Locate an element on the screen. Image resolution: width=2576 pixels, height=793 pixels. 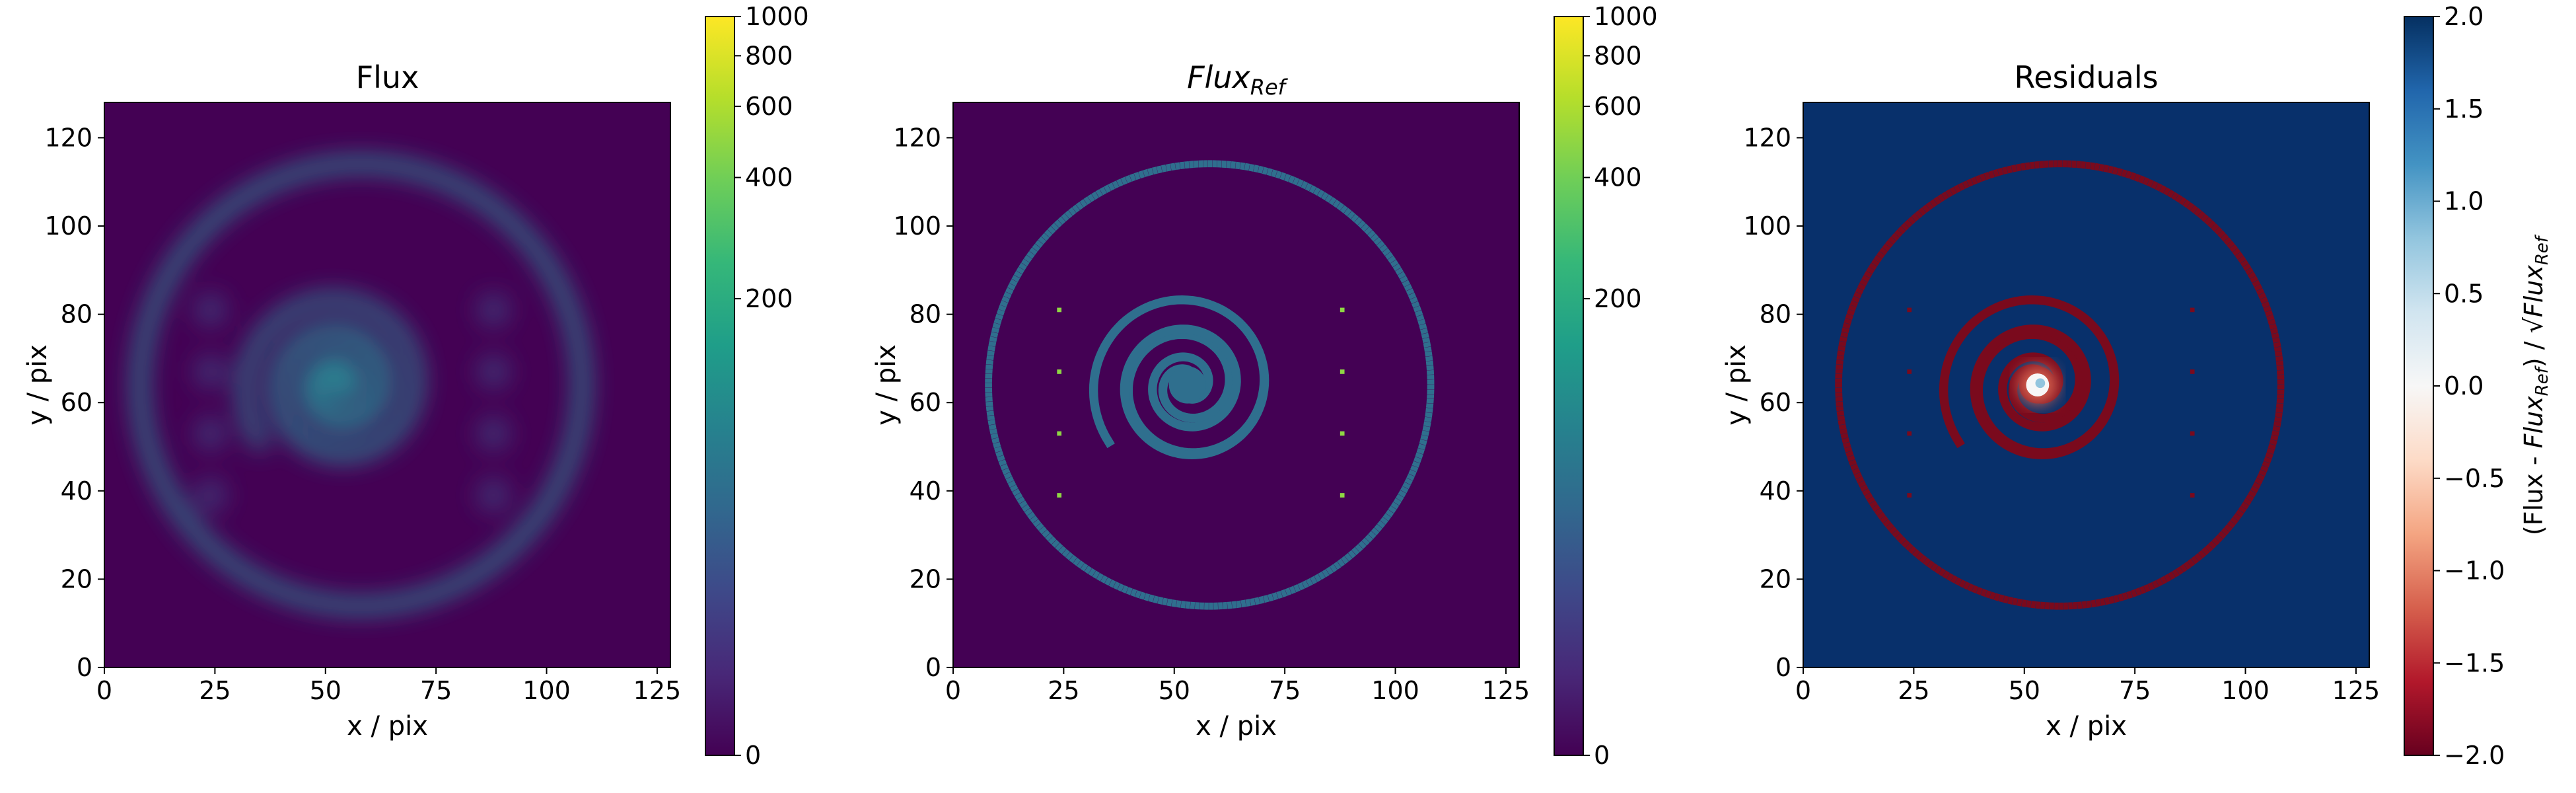
panel-title: FluxRef is located at coordinates (1238, 80).